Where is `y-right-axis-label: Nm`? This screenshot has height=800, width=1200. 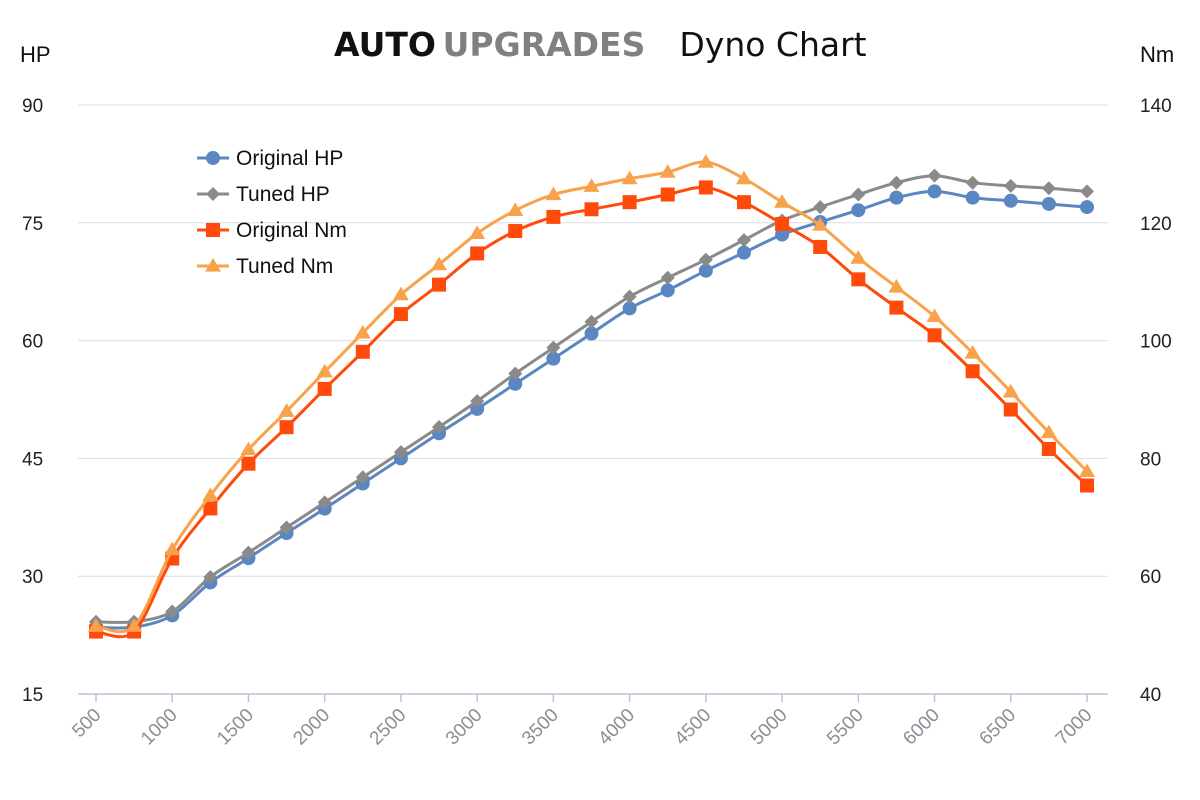 y-right-axis-label: Nm is located at coordinates (1157, 54).